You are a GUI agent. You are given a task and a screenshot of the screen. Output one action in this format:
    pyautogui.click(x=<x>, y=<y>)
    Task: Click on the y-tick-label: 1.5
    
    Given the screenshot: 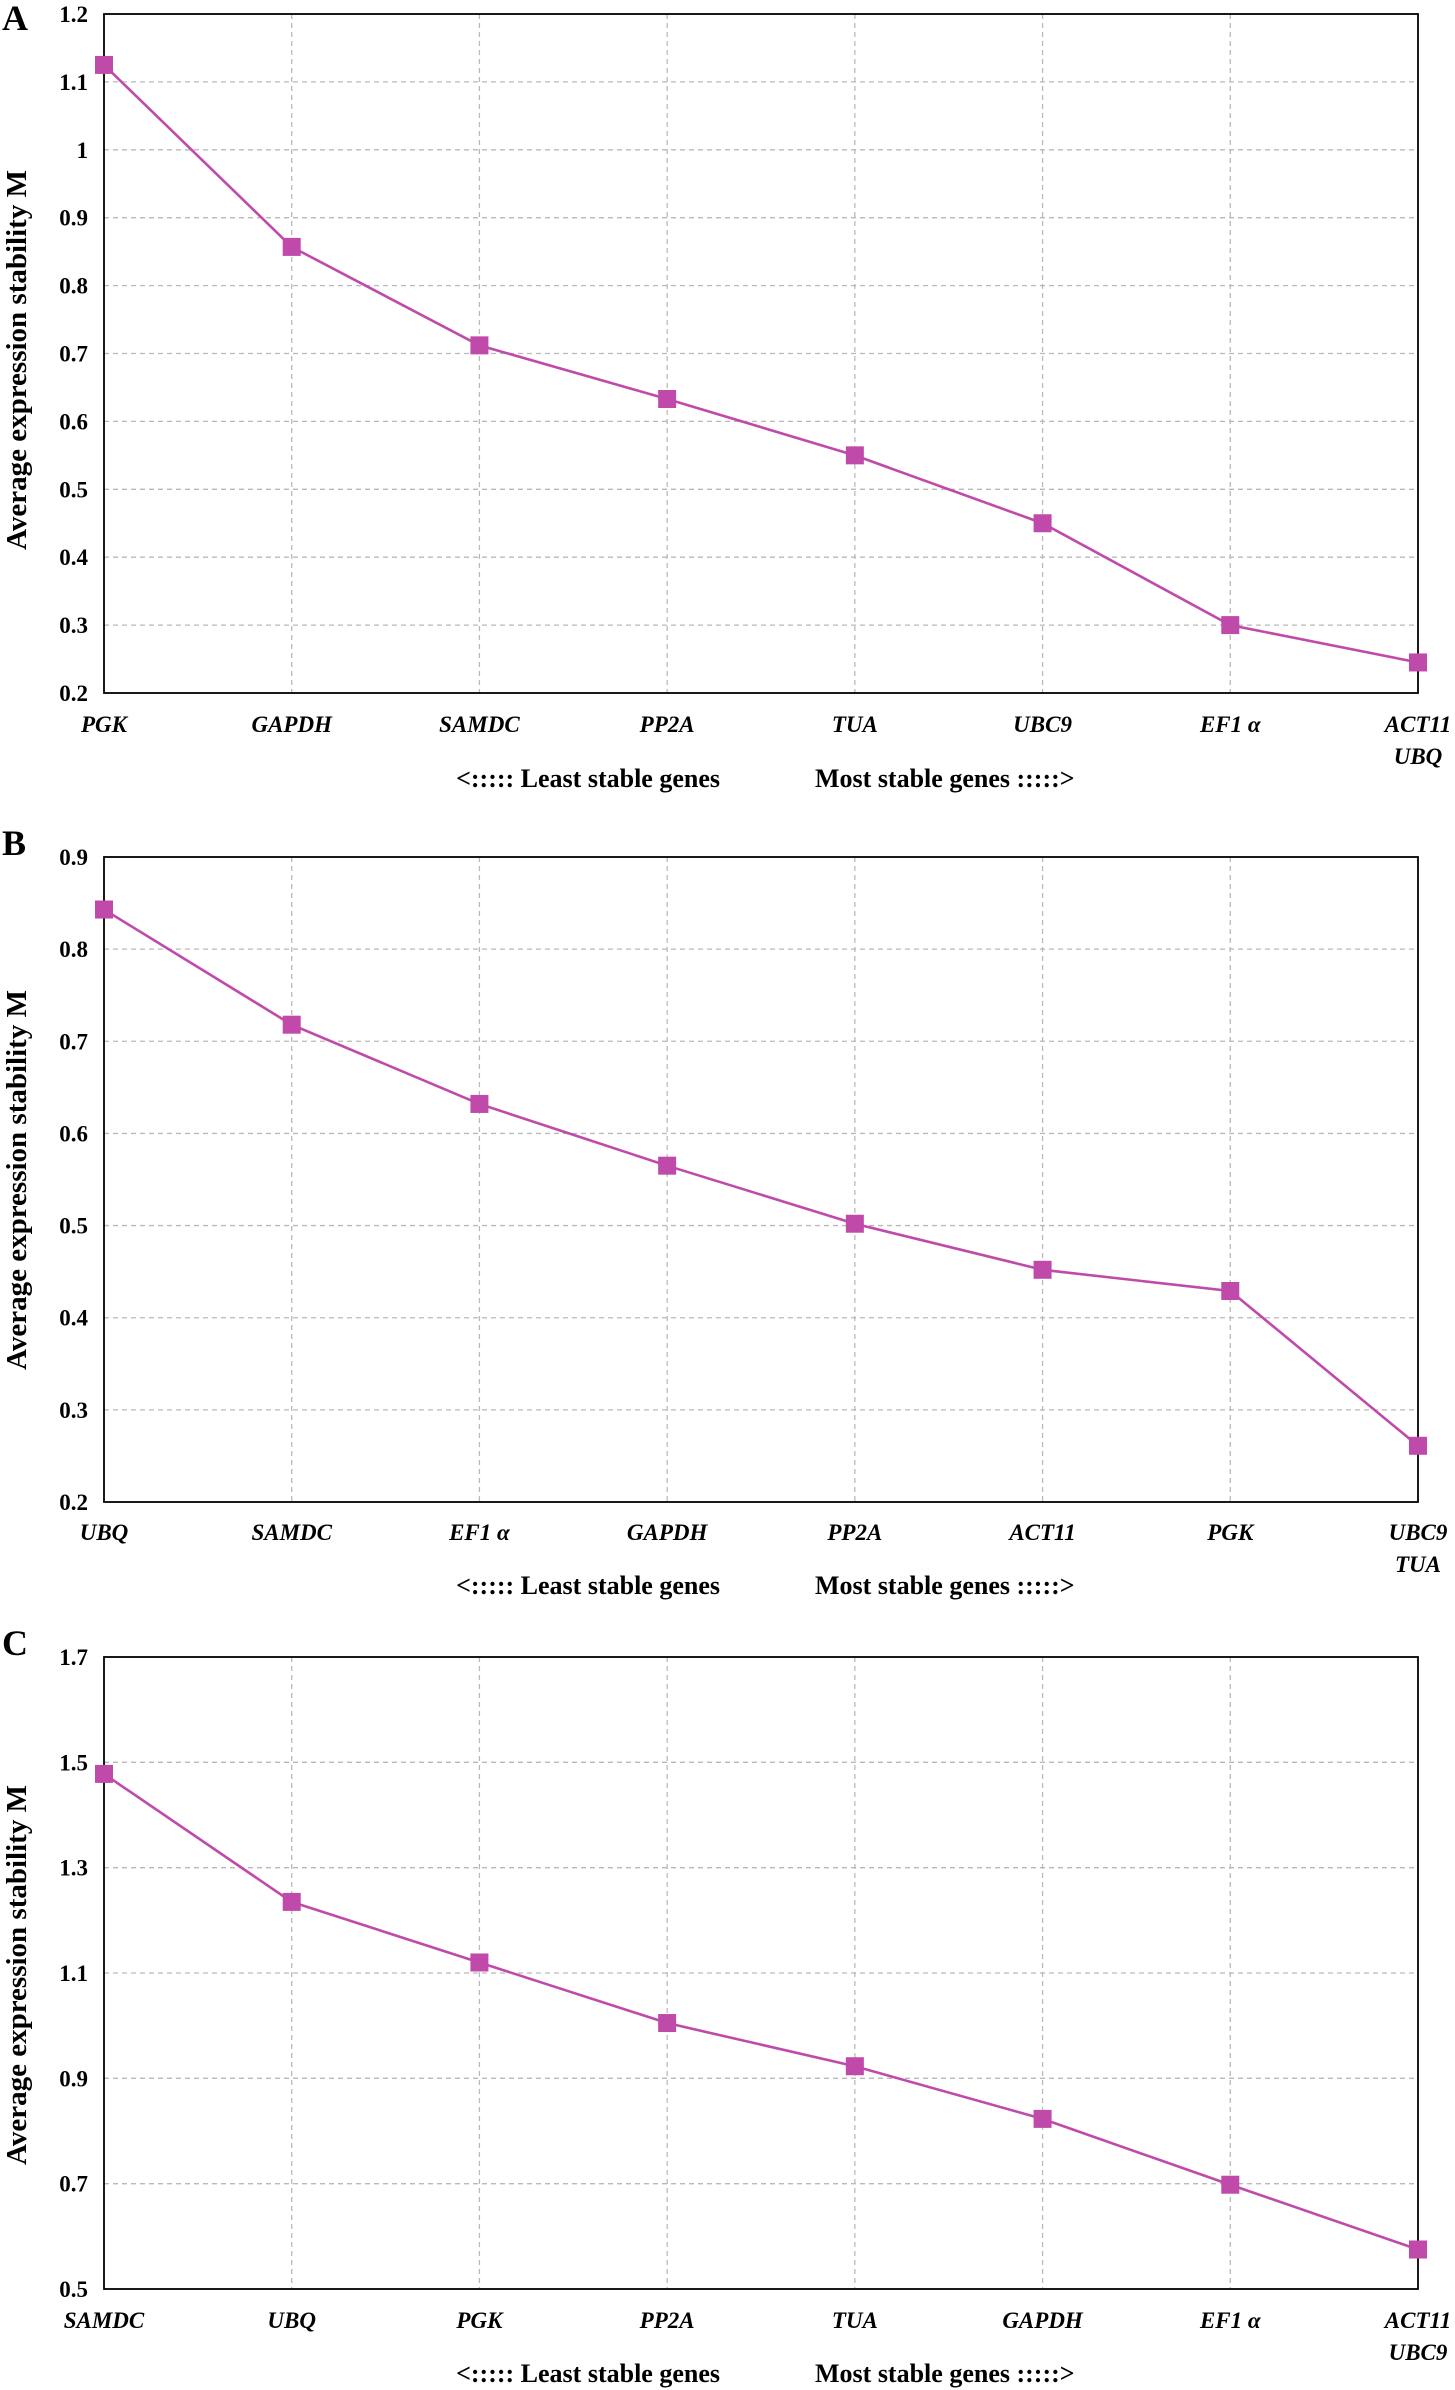 What is the action you would take?
    pyautogui.click(x=73, y=1762)
    